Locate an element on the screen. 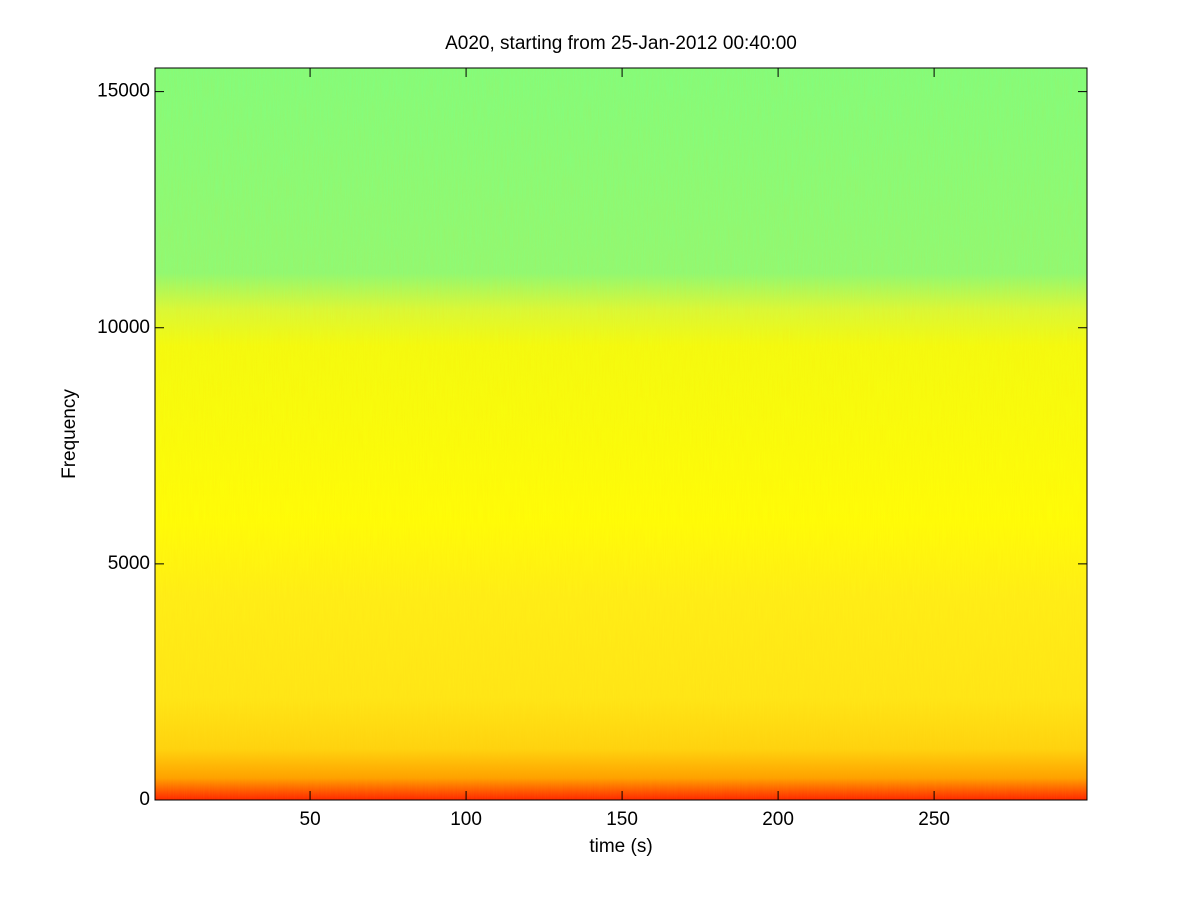 This screenshot has height=900, width=1200. chart-title: A020, starting from 25-Jan-2012 00:40:00 is located at coordinates (621, 43).